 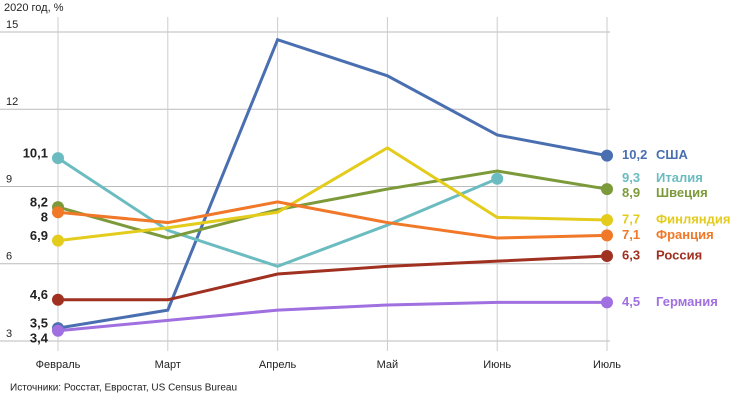 I want to click on x-tick-label: Май, so click(x=388, y=365).